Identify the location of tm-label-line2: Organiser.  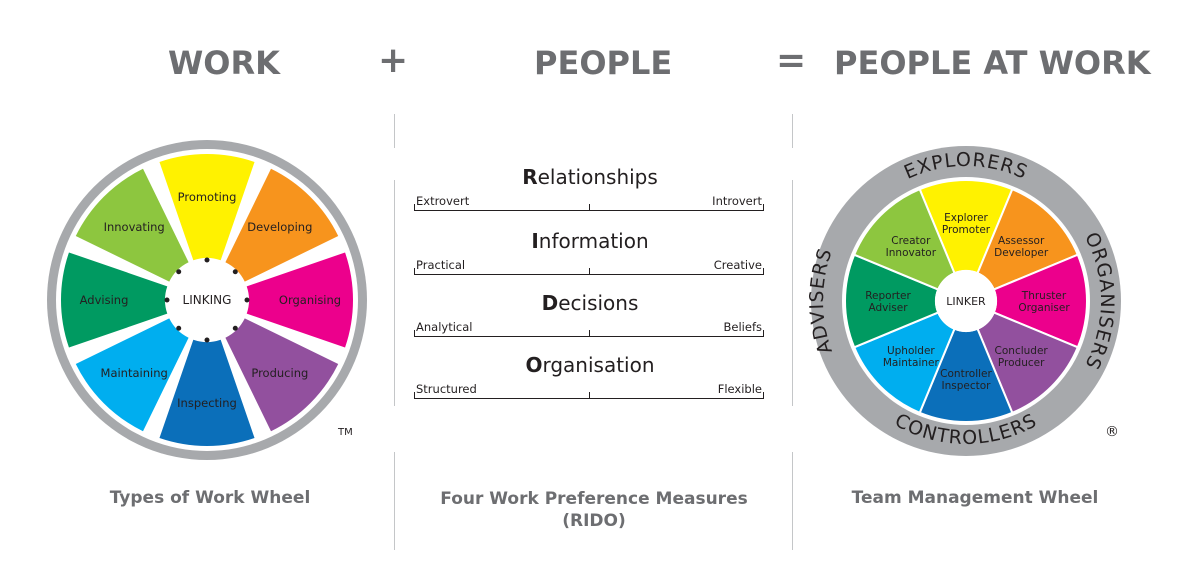
(1044, 308).